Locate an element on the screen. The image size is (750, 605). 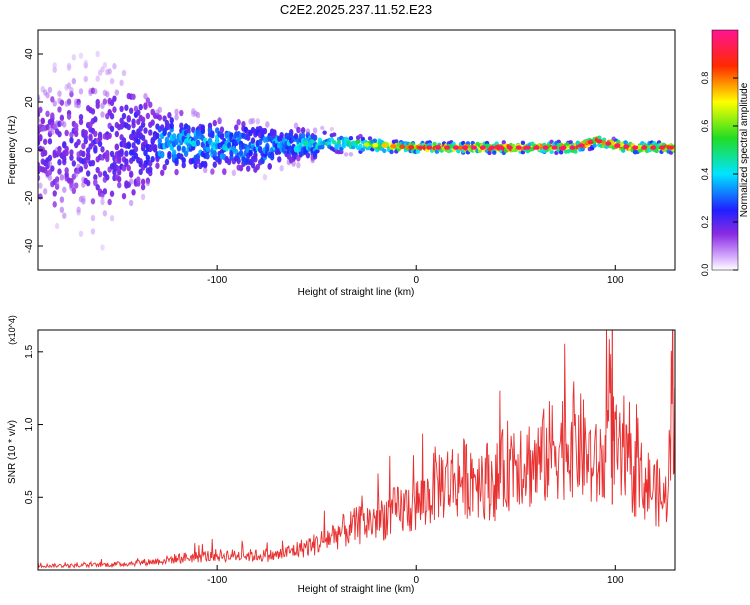
colorbar-gradient is located at coordinates (725, 150).